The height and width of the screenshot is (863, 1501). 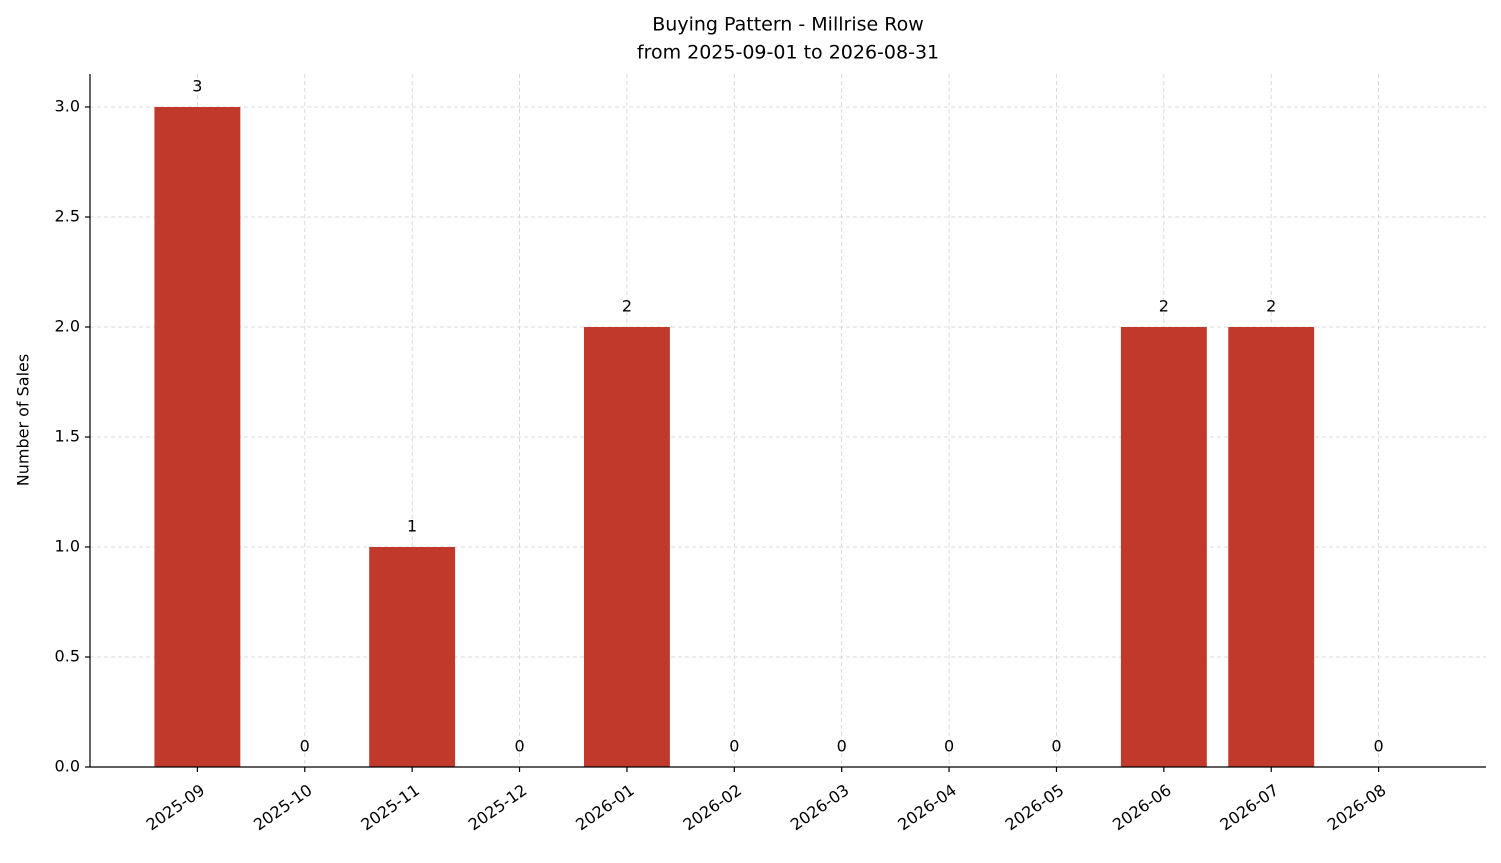 I want to click on x-tick-label: 2026-03, so click(x=820, y=807).